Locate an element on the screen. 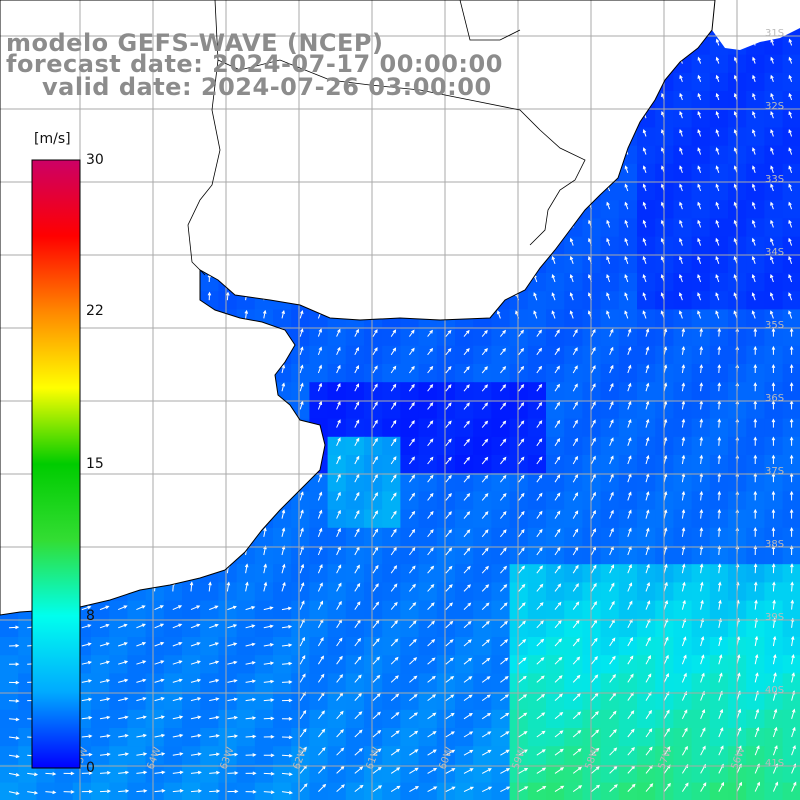 The image size is (800, 800). colorbar-tick-0: 0 is located at coordinates (90, 768).